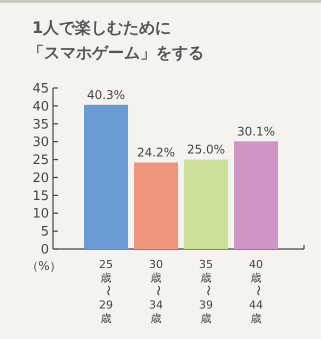 The image size is (321, 339). Describe the element at coordinates (40, 106) in the screenshot. I see `y-tick-label: 40` at that location.